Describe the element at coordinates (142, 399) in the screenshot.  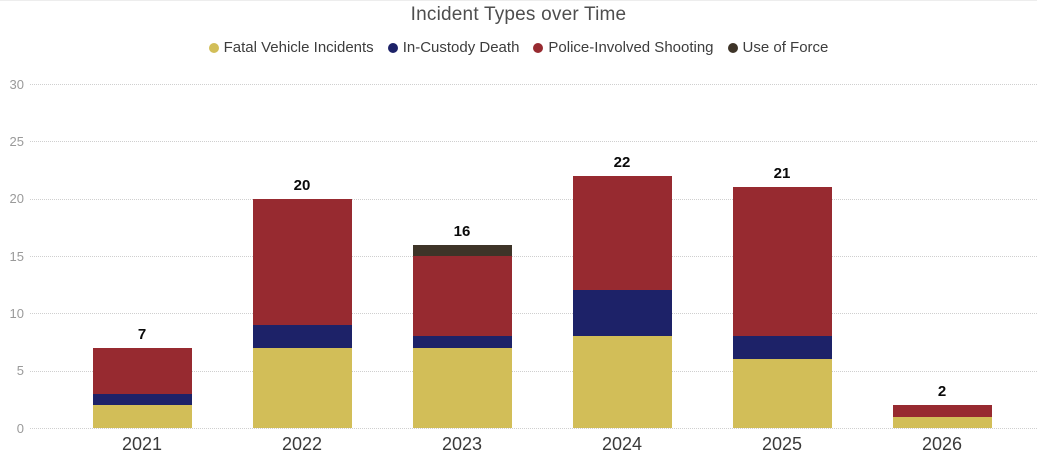
I see `bar-segment-in-custody-death-2021` at that location.